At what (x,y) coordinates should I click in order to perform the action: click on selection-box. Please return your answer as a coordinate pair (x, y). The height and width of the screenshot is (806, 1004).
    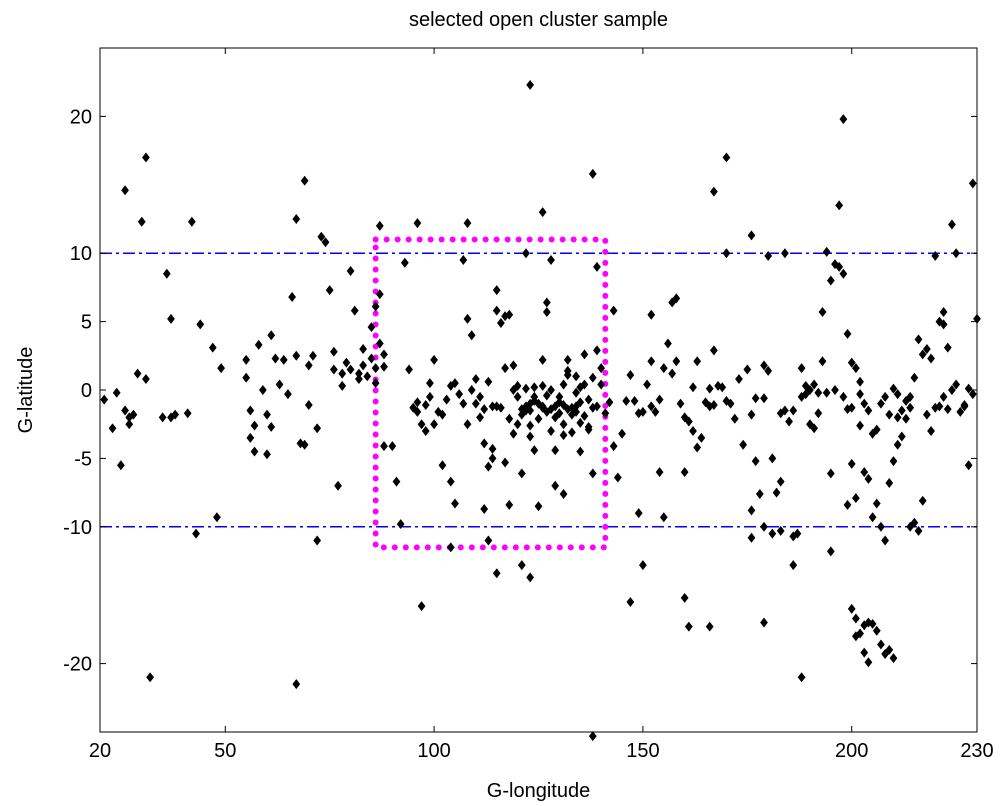
    Looking at the image, I should click on (490, 393).